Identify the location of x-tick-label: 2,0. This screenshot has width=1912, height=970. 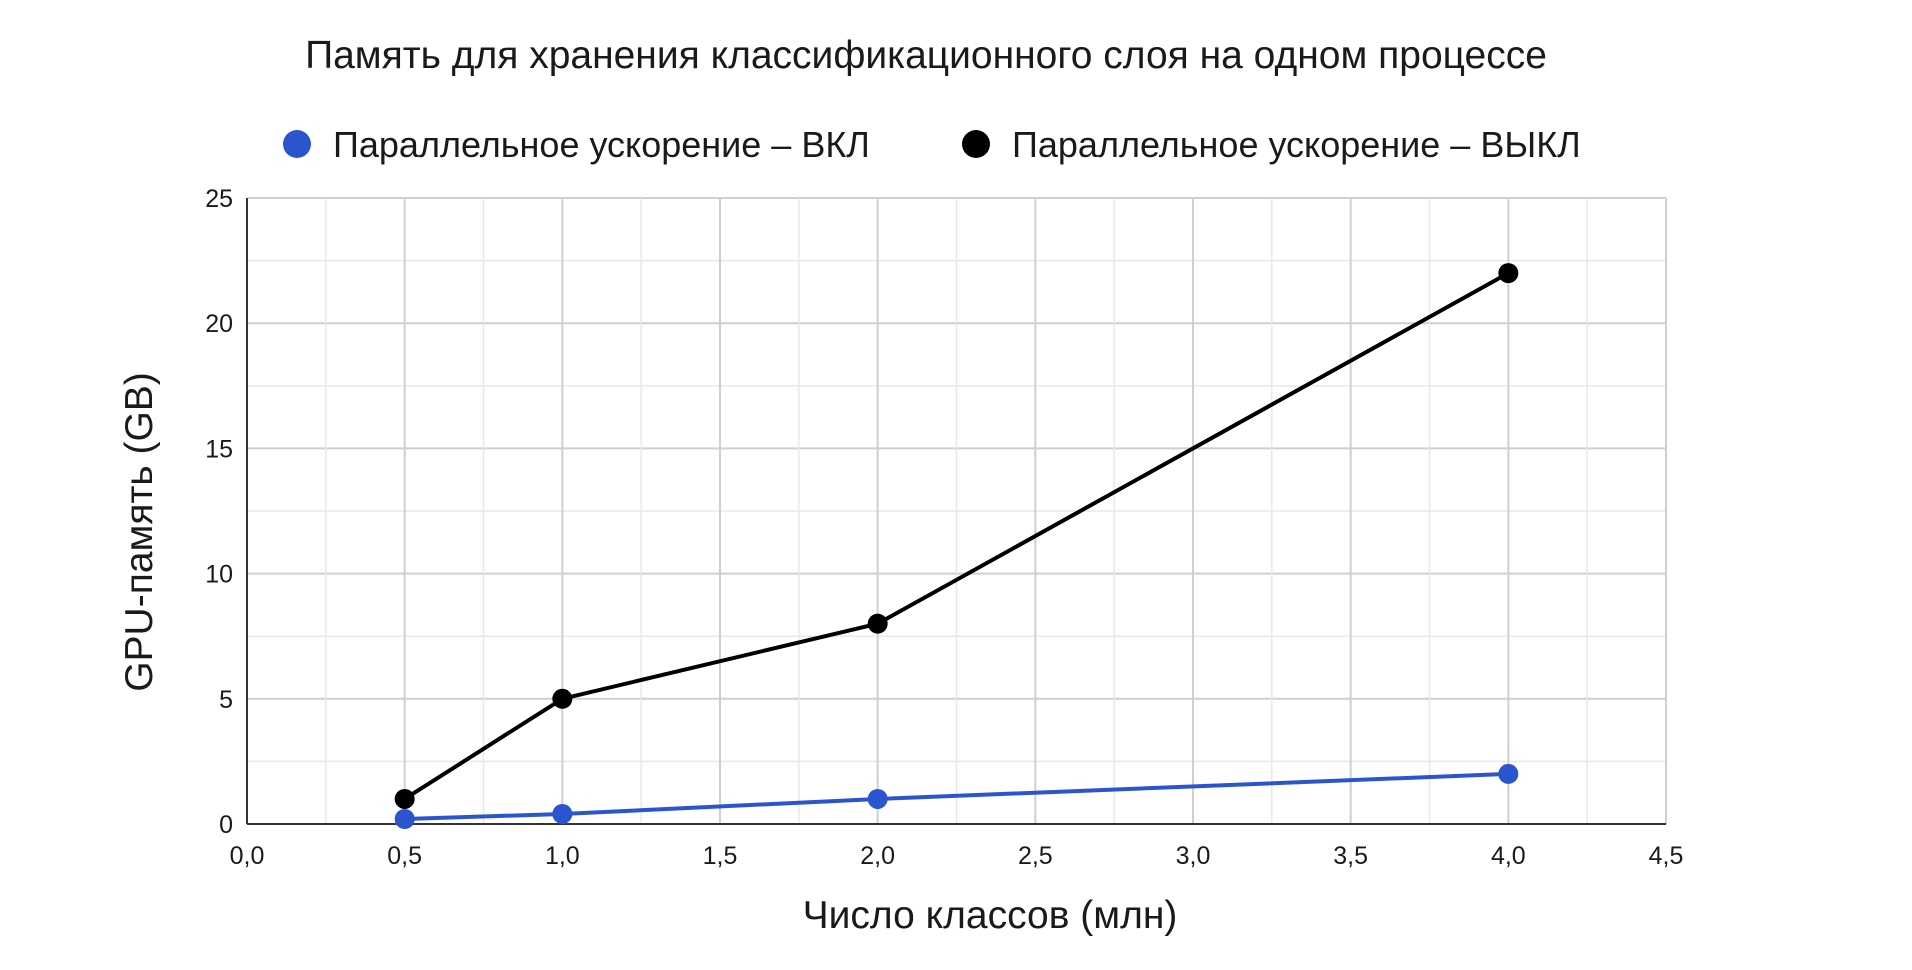
(877, 856).